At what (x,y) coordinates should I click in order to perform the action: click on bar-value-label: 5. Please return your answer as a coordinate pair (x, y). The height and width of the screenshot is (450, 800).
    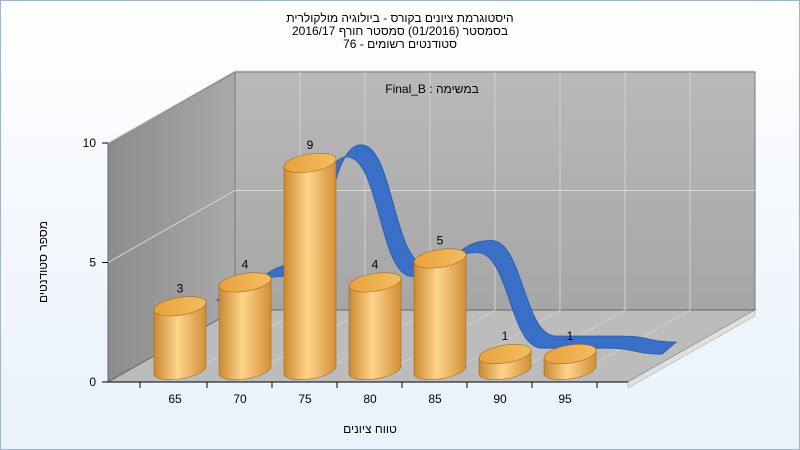
    Looking at the image, I should click on (440, 241).